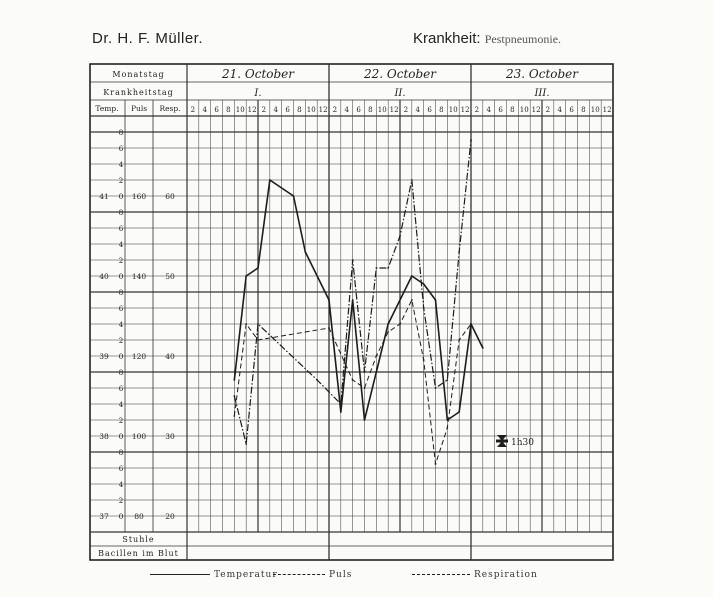  I want to click on legend-respiration-label: Respiration, so click(506, 575).